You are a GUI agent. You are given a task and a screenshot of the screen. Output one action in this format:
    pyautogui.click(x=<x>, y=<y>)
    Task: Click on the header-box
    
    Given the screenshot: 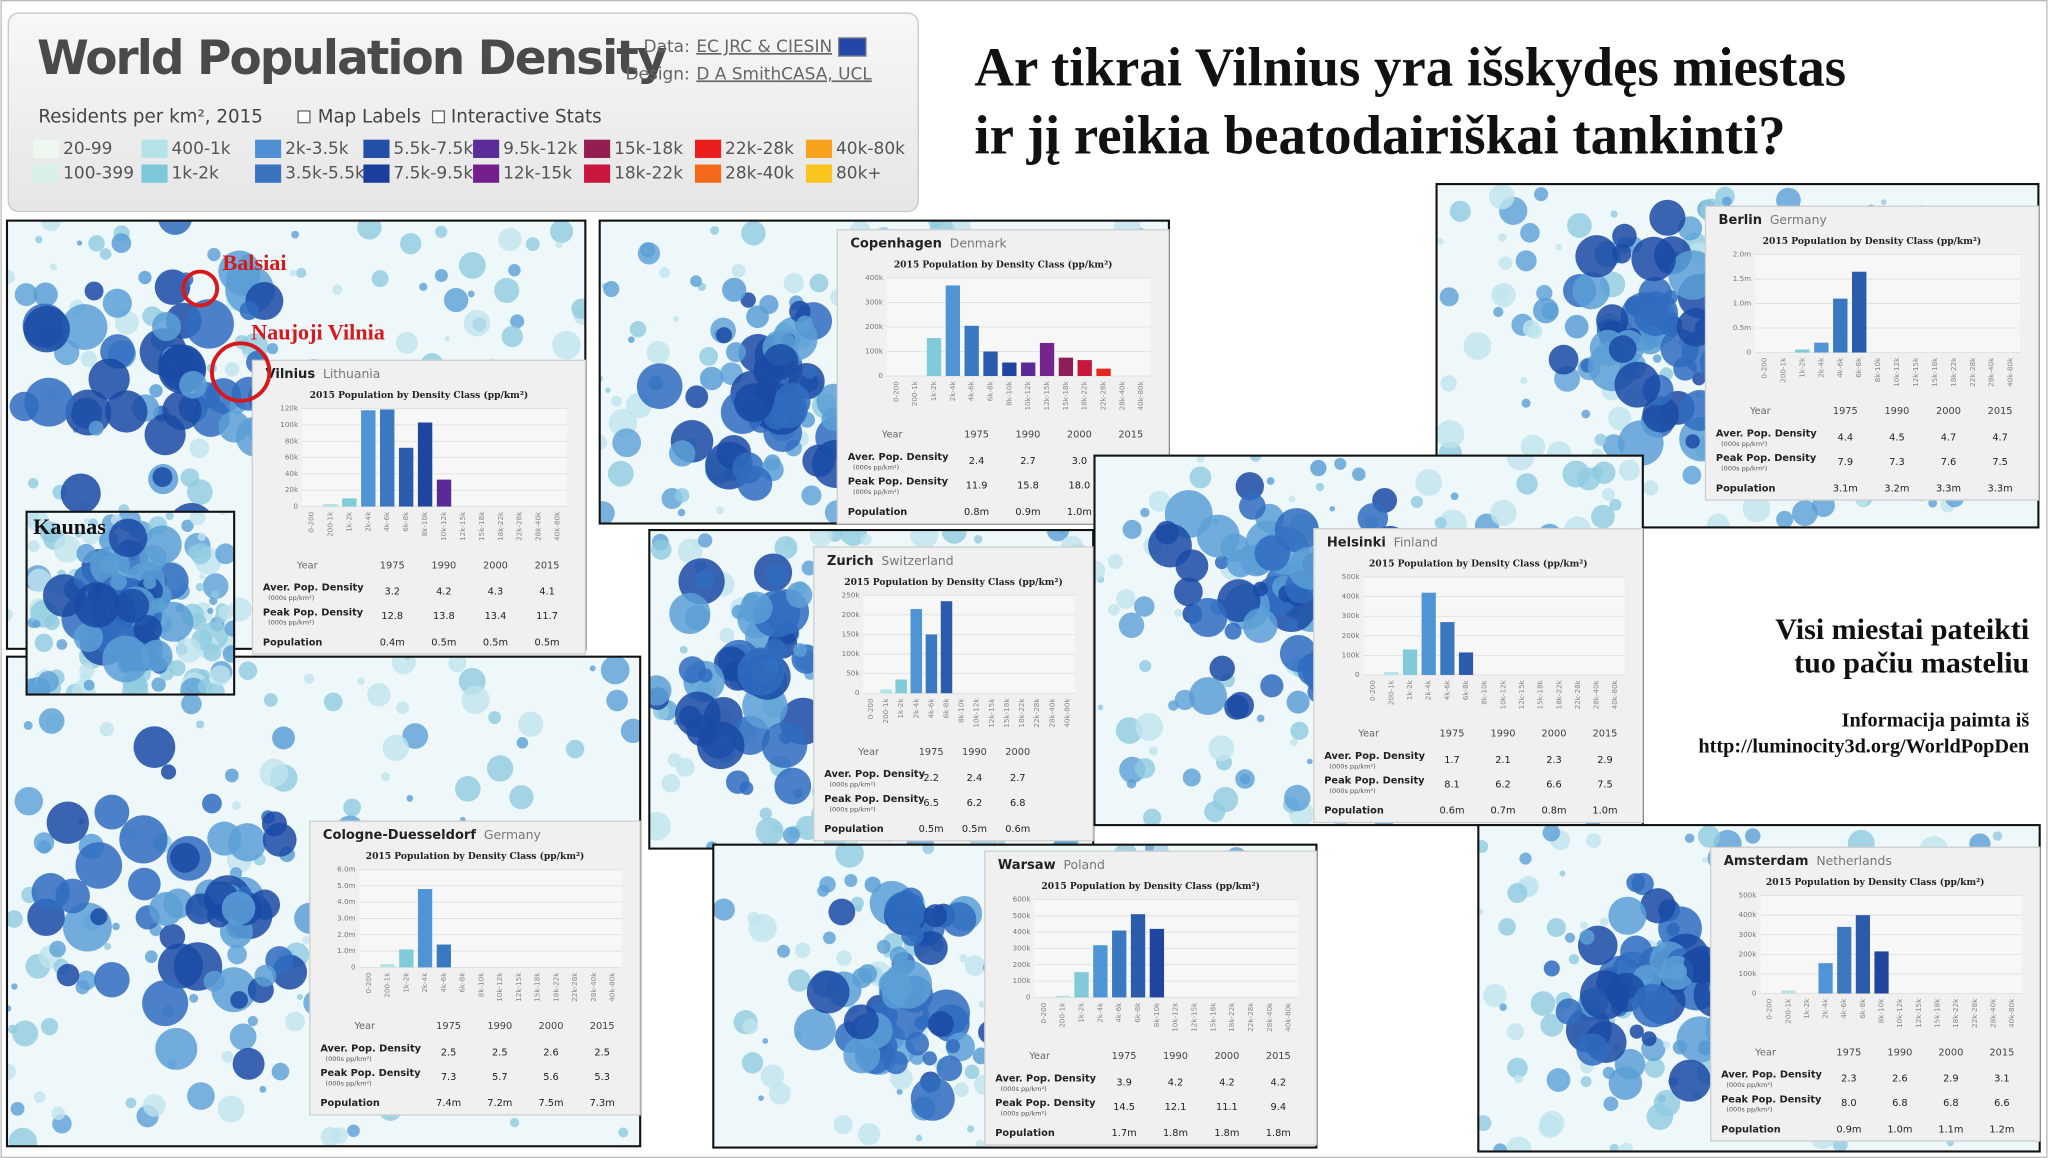 What is the action you would take?
    pyautogui.click(x=463, y=112)
    